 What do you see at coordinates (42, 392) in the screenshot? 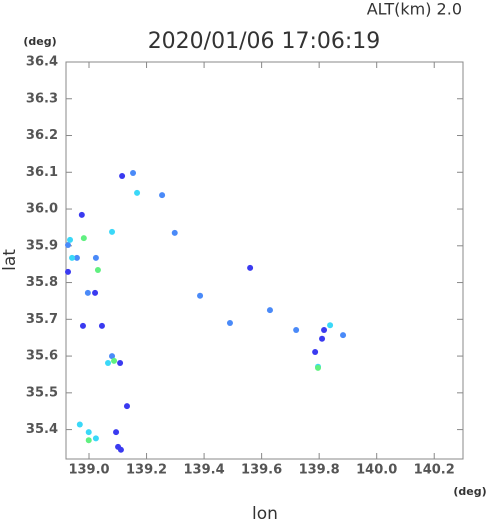
I see `y-tick-label: 35.5` at bounding box center [42, 392].